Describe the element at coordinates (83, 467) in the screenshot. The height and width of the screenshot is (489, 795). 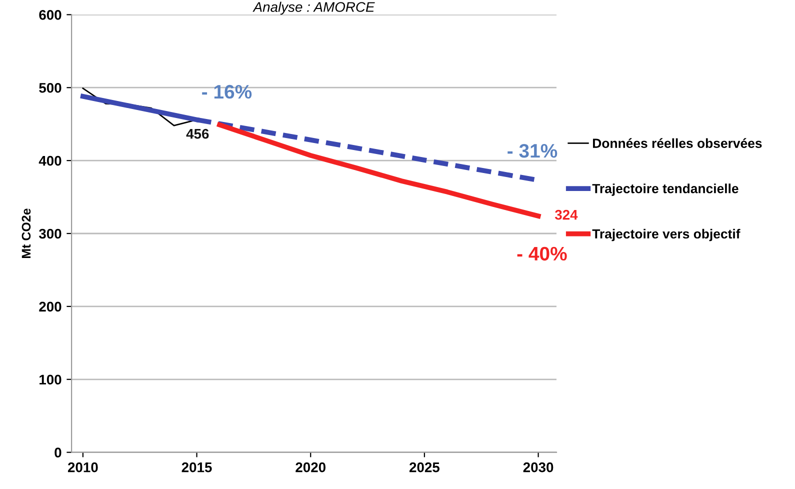
I see `x-tick-label: 2010` at that location.